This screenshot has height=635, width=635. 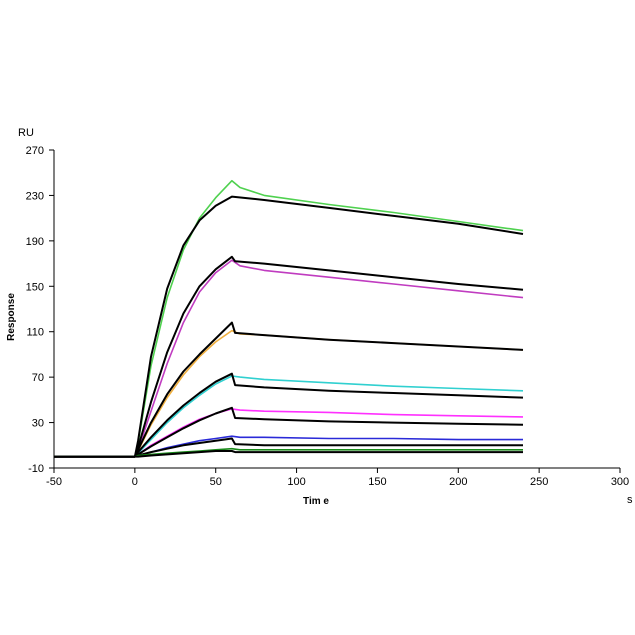 What do you see at coordinates (36, 469) in the screenshot?
I see `y-tick-label: -10` at bounding box center [36, 469].